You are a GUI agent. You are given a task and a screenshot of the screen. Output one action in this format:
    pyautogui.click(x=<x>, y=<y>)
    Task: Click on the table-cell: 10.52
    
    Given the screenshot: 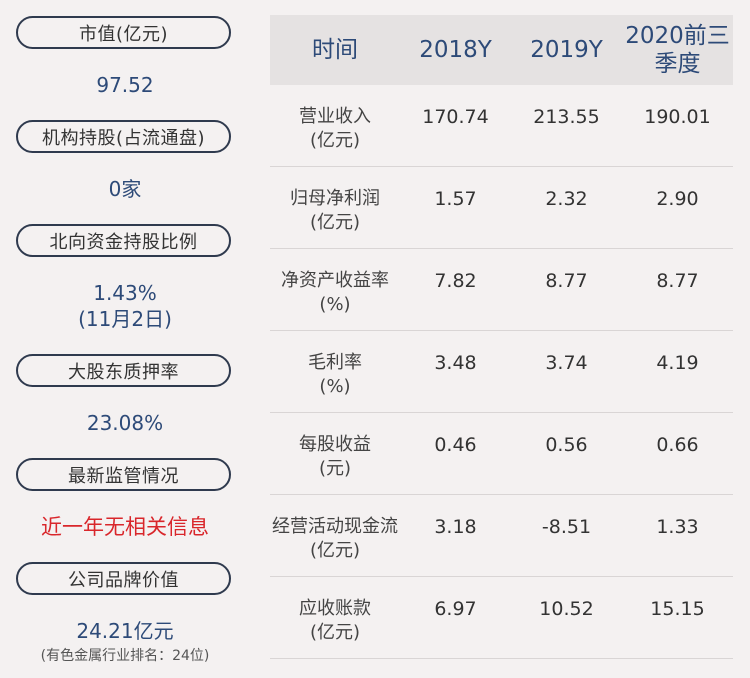 What is the action you would take?
    pyautogui.click(x=566, y=609)
    